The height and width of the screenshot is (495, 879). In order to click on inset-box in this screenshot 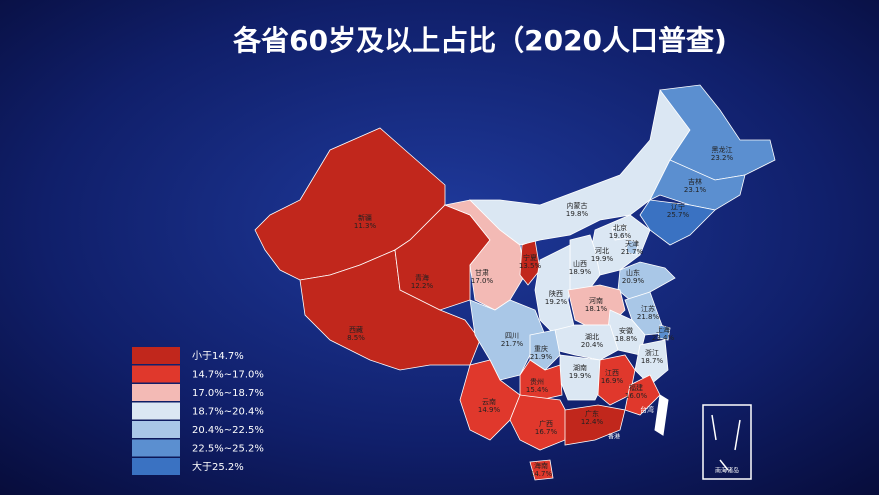, I will do `click(727, 442)`.